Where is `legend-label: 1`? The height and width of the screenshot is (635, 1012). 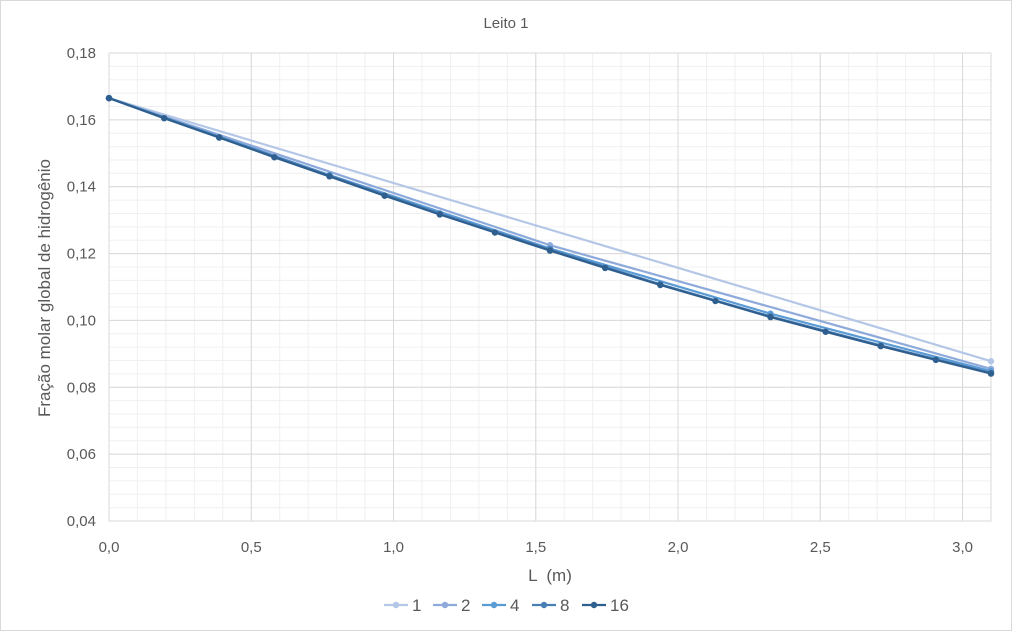 legend-label: 1 is located at coordinates (416, 605).